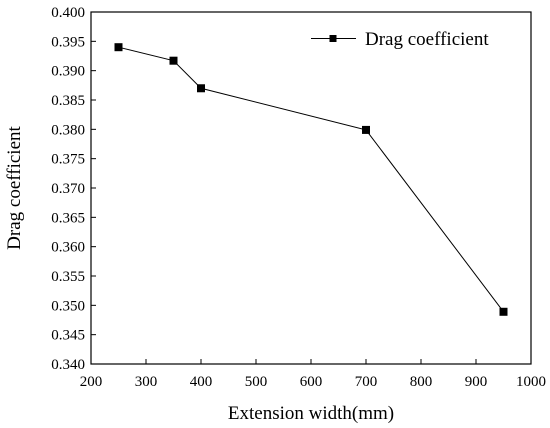 Image resolution: width=550 pixels, height=428 pixels. What do you see at coordinates (68, 101) in the screenshot?
I see `y-tick-label: 0.385` at bounding box center [68, 101].